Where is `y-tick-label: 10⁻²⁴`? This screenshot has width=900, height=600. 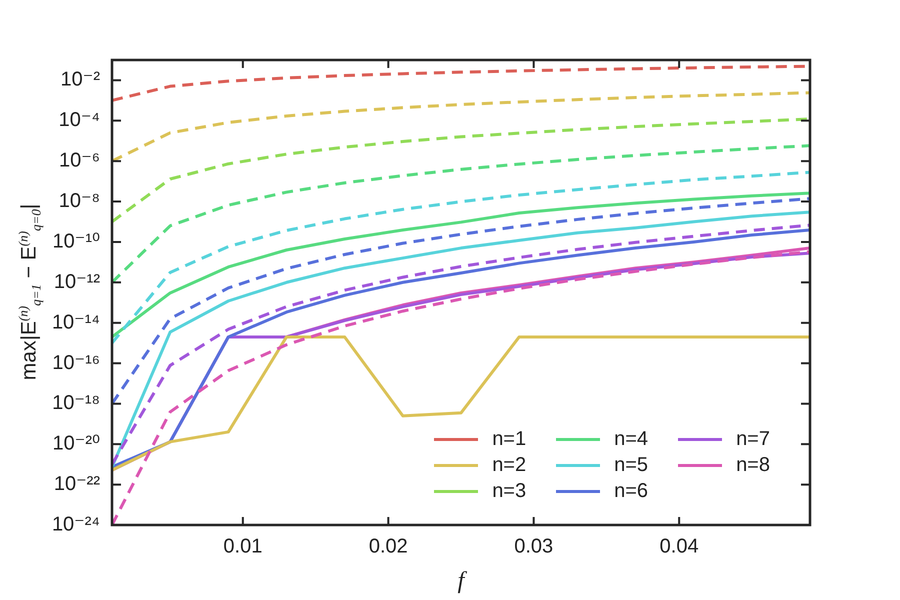 y-tick-label: 10⁻²⁴ is located at coordinates (76, 525).